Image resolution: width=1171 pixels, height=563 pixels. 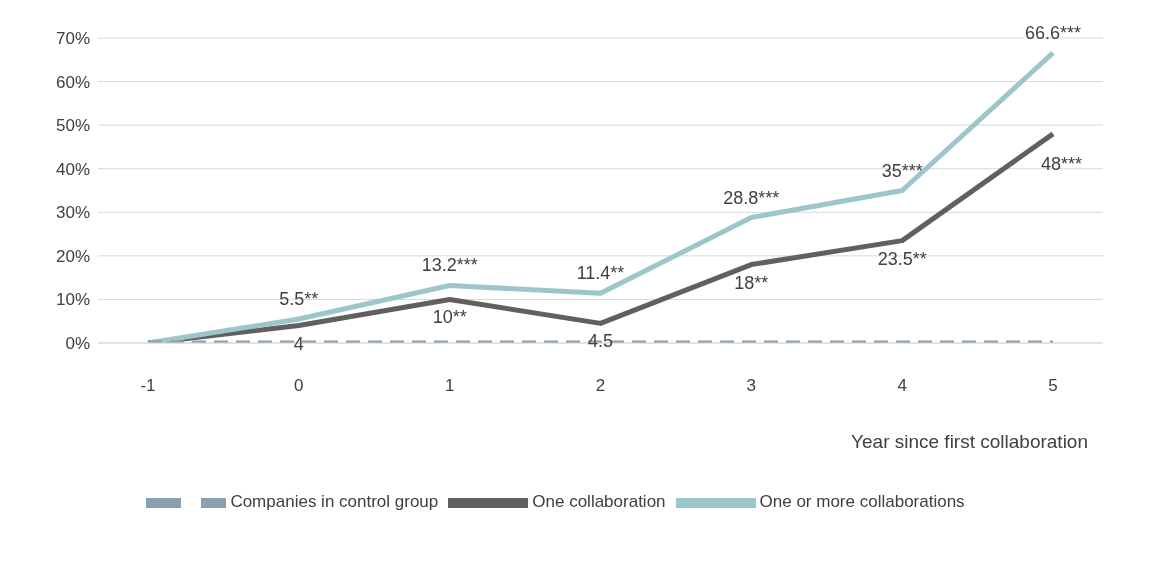 What do you see at coordinates (334, 502) in the screenshot?
I see `legend-label: Companies in control group` at bounding box center [334, 502].